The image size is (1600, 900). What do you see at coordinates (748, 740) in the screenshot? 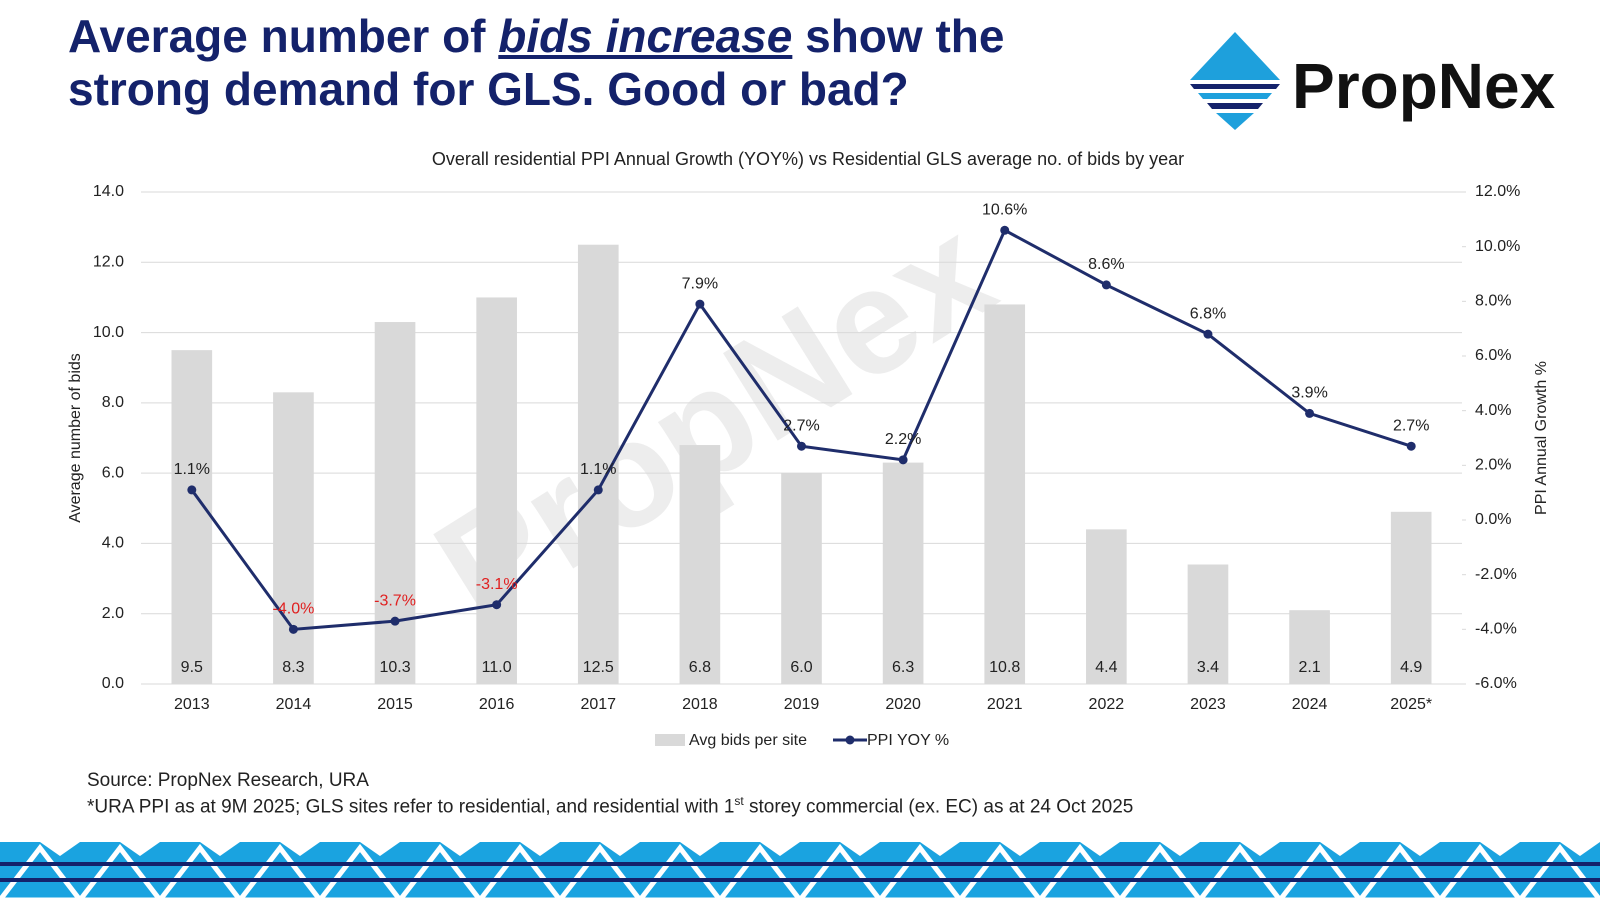
I see `legend-label: Avg bids per site` at bounding box center [748, 740].